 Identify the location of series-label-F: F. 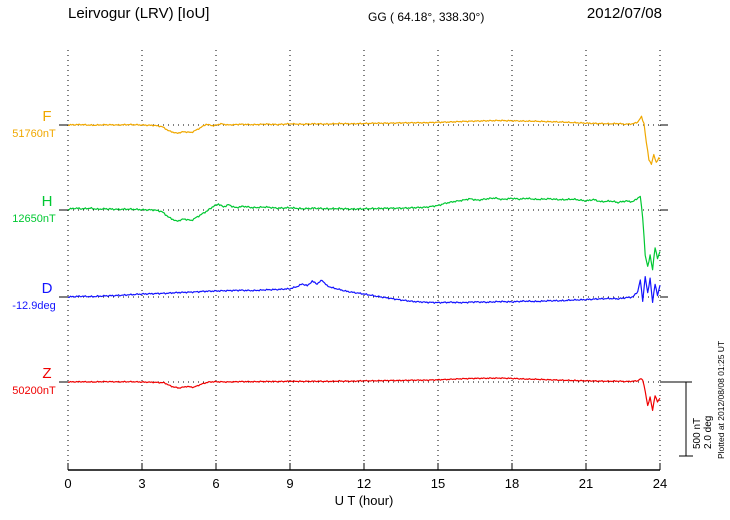
(47, 116).